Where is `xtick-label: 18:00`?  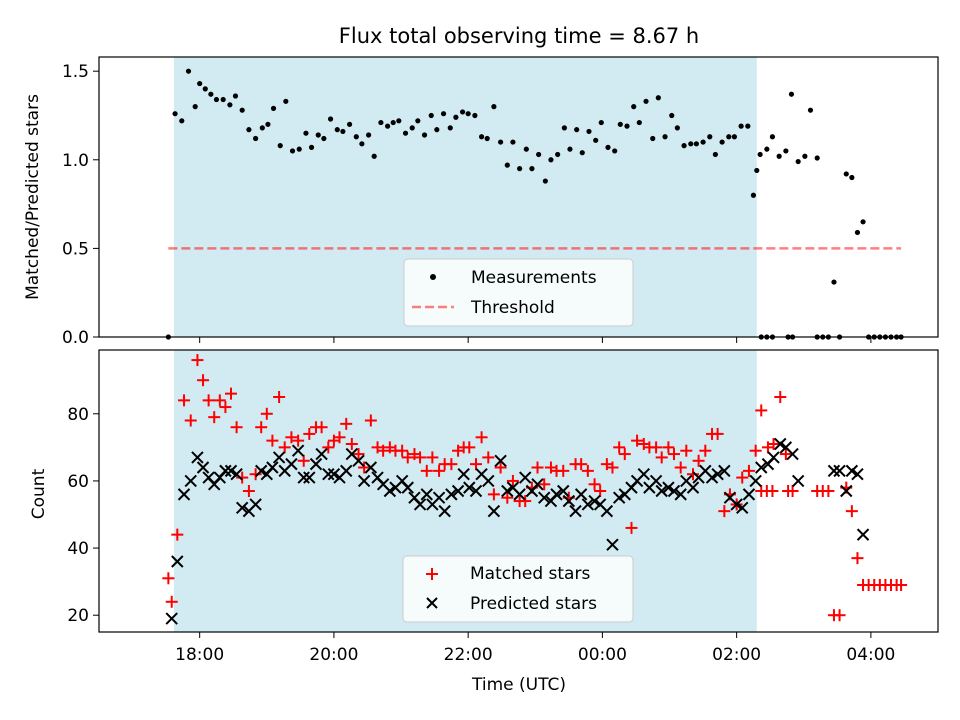
xtick-label: 18:00 is located at coordinates (199, 655).